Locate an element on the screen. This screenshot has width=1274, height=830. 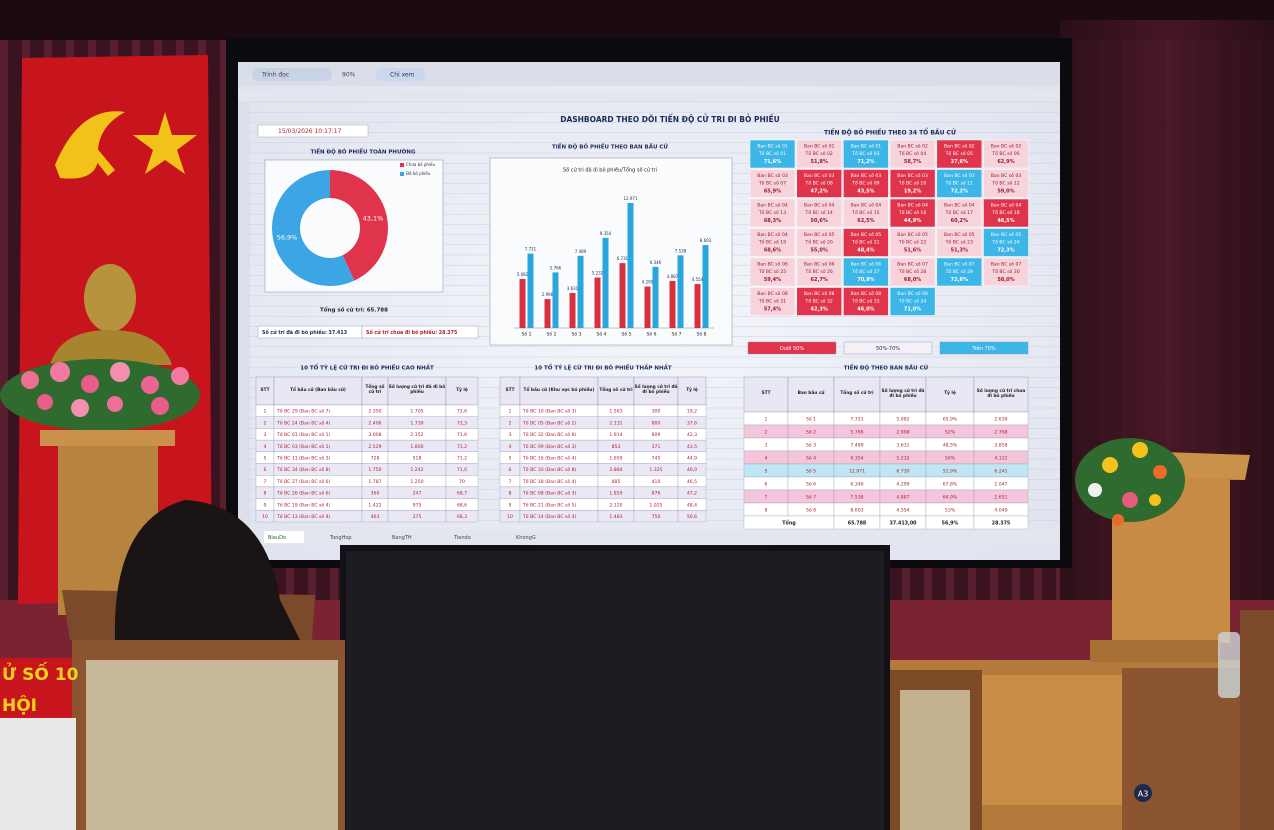
header-text: Số lượng cử tri đã đi bỏ phiếu is located at coordinates (656, 390).